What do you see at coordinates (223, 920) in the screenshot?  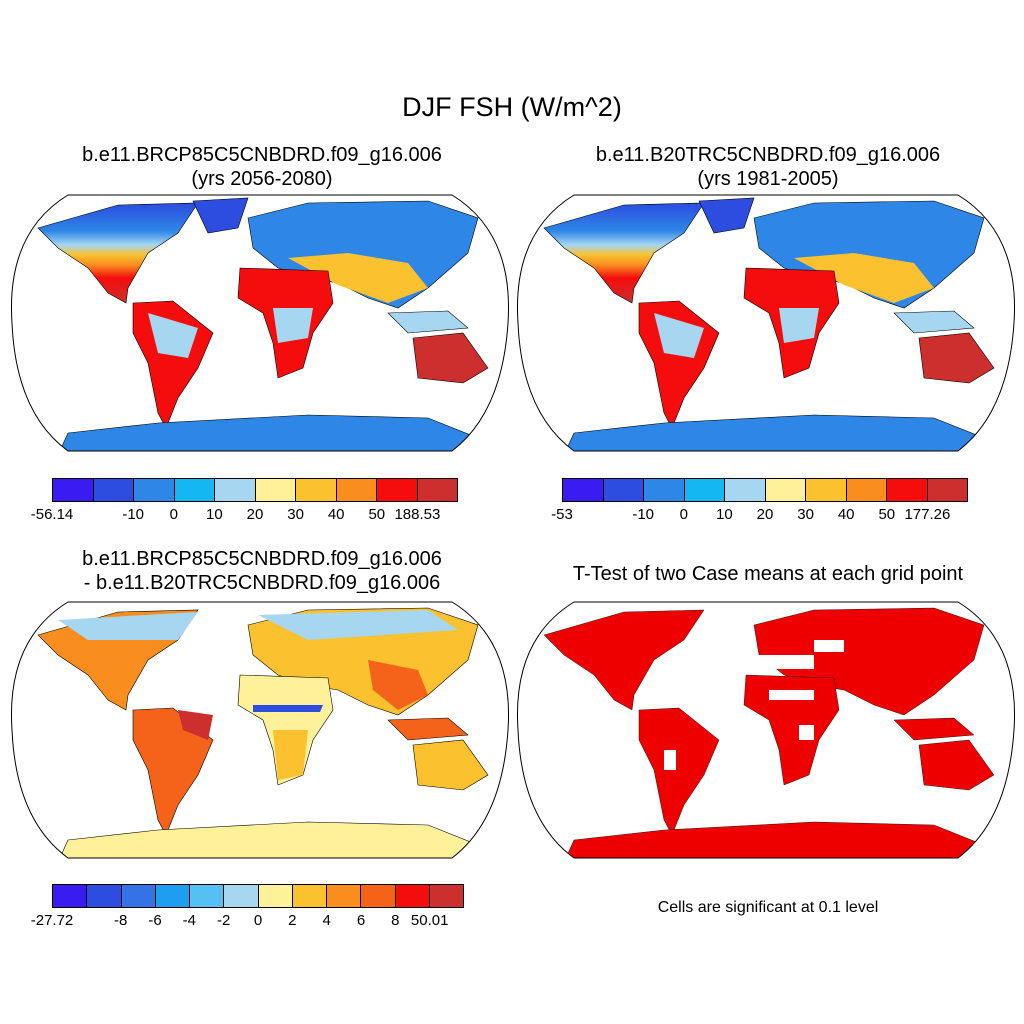 I see `colorbar-label: -2` at bounding box center [223, 920].